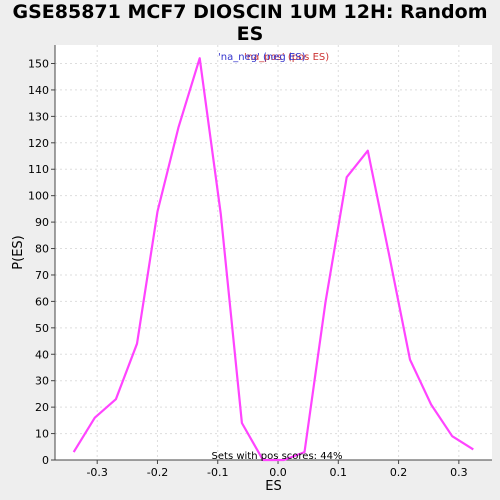  What do you see at coordinates (217, 472) in the screenshot?
I see `x-tick-label: -0.1` at bounding box center [217, 472].